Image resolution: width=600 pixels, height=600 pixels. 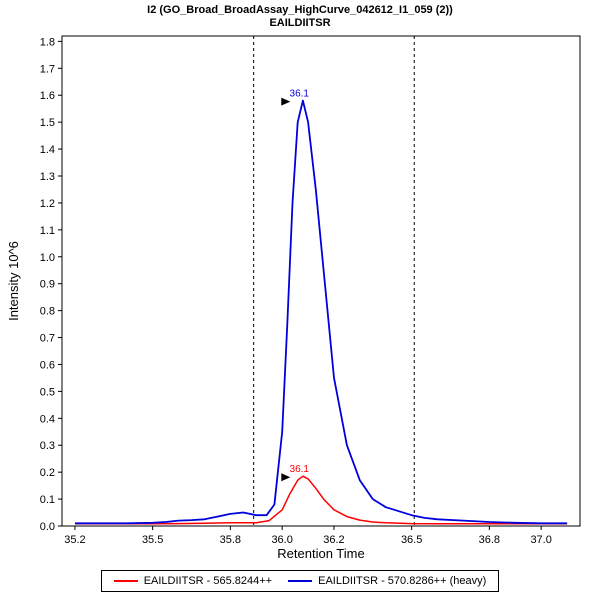 What do you see at coordinates (300, 94) in the screenshot?
I see `peak-time-annotation-1: 36.1` at bounding box center [300, 94].